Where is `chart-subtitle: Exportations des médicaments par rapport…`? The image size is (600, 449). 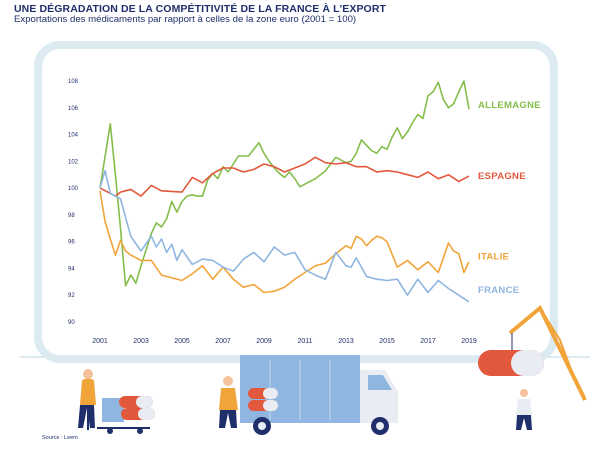
chart-subtitle: Exportations des médicaments par rapport… is located at coordinates (185, 19).